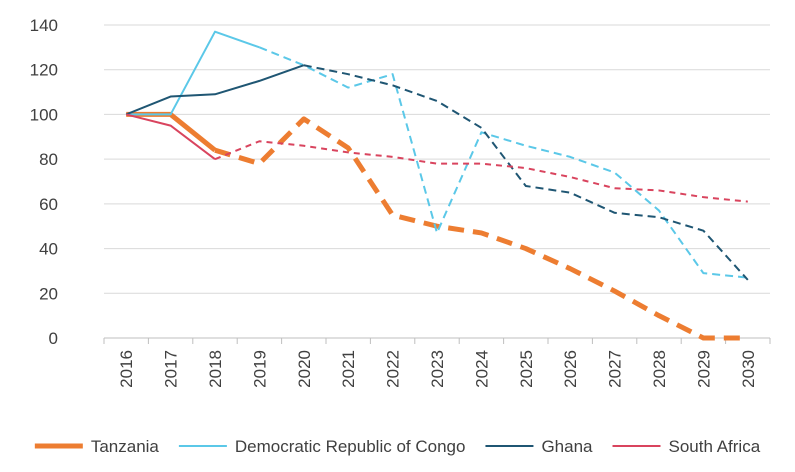 Image resolution: width=795 pixels, height=472 pixels. I want to click on x-tick-label: 2018, so click(215, 369).